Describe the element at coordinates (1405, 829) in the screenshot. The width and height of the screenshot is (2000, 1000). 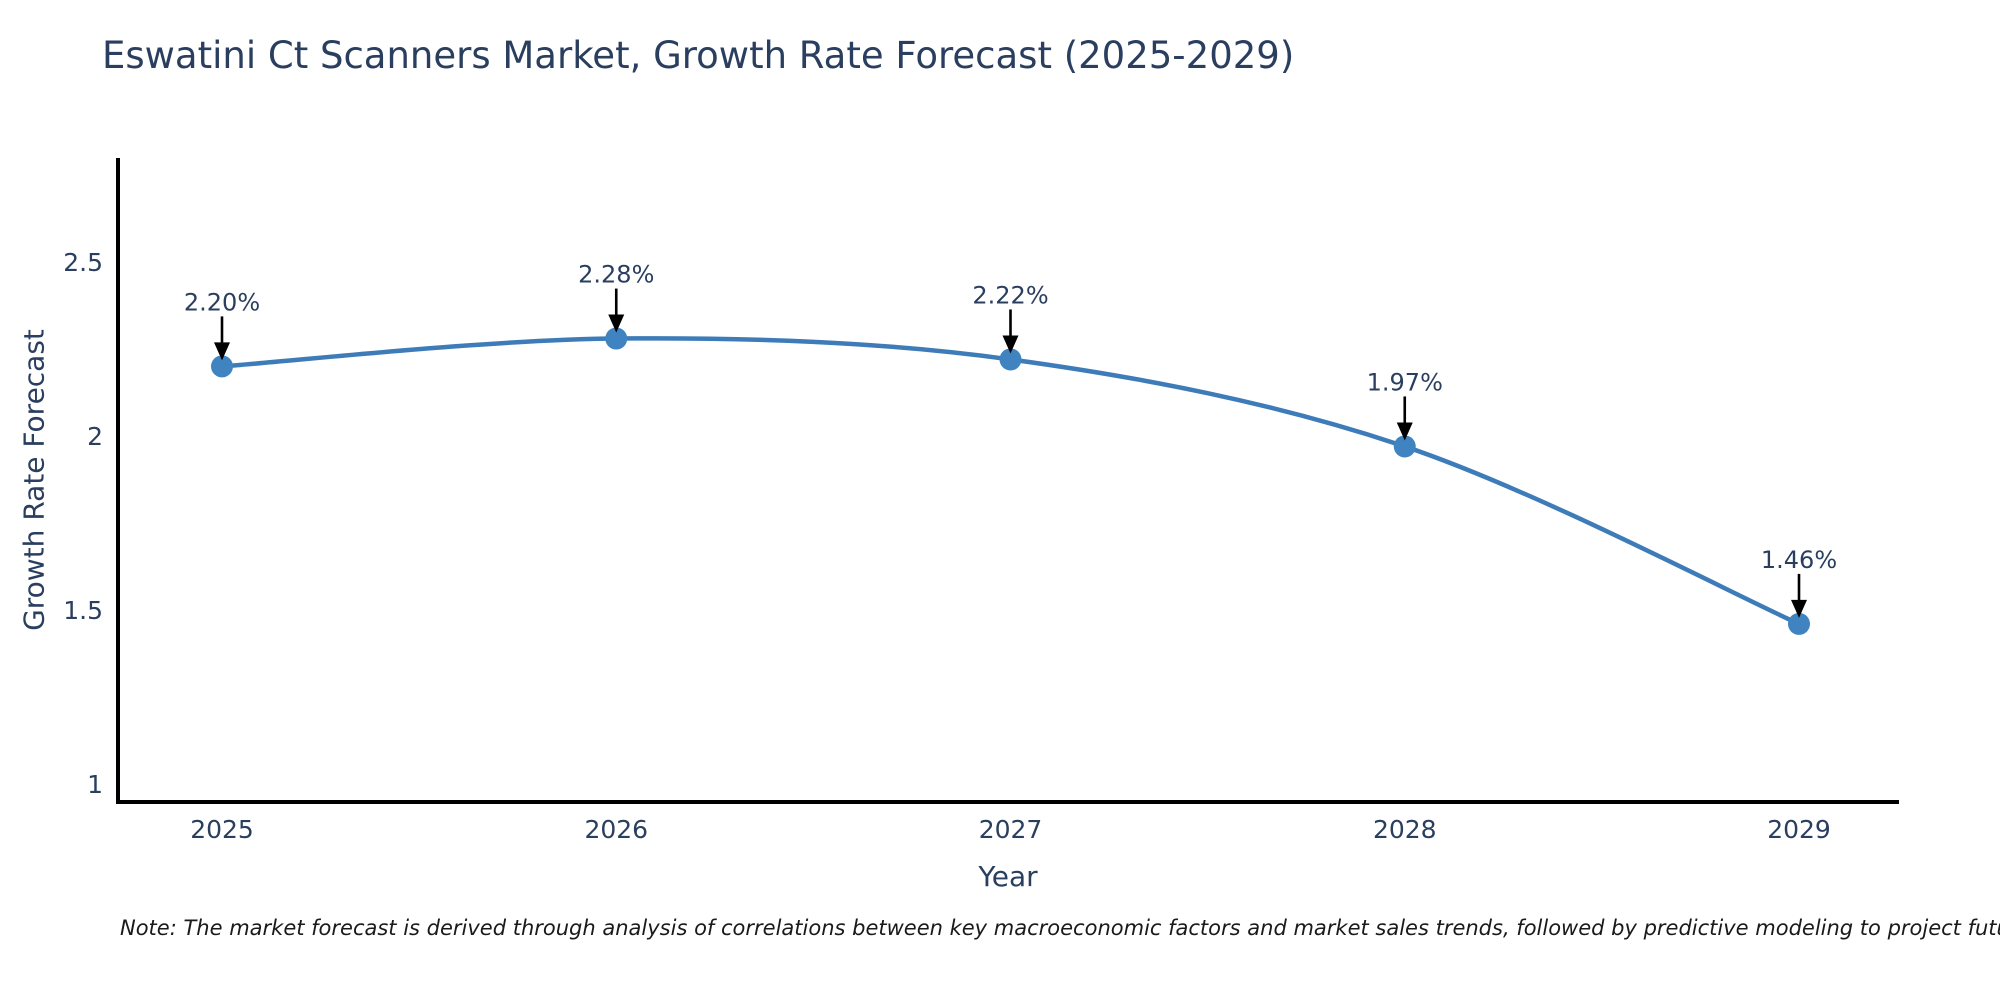
I see `x-tick-label: 2028` at that location.